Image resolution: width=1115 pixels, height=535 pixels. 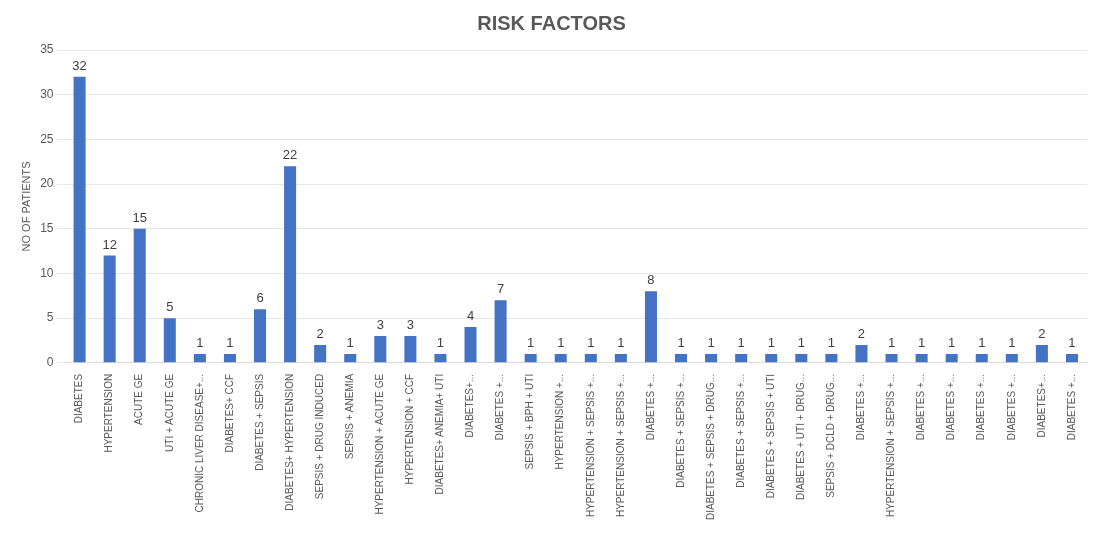 I want to click on x-tick-label: HYPERTENSION + ACUTE GE, so click(x=380, y=444).